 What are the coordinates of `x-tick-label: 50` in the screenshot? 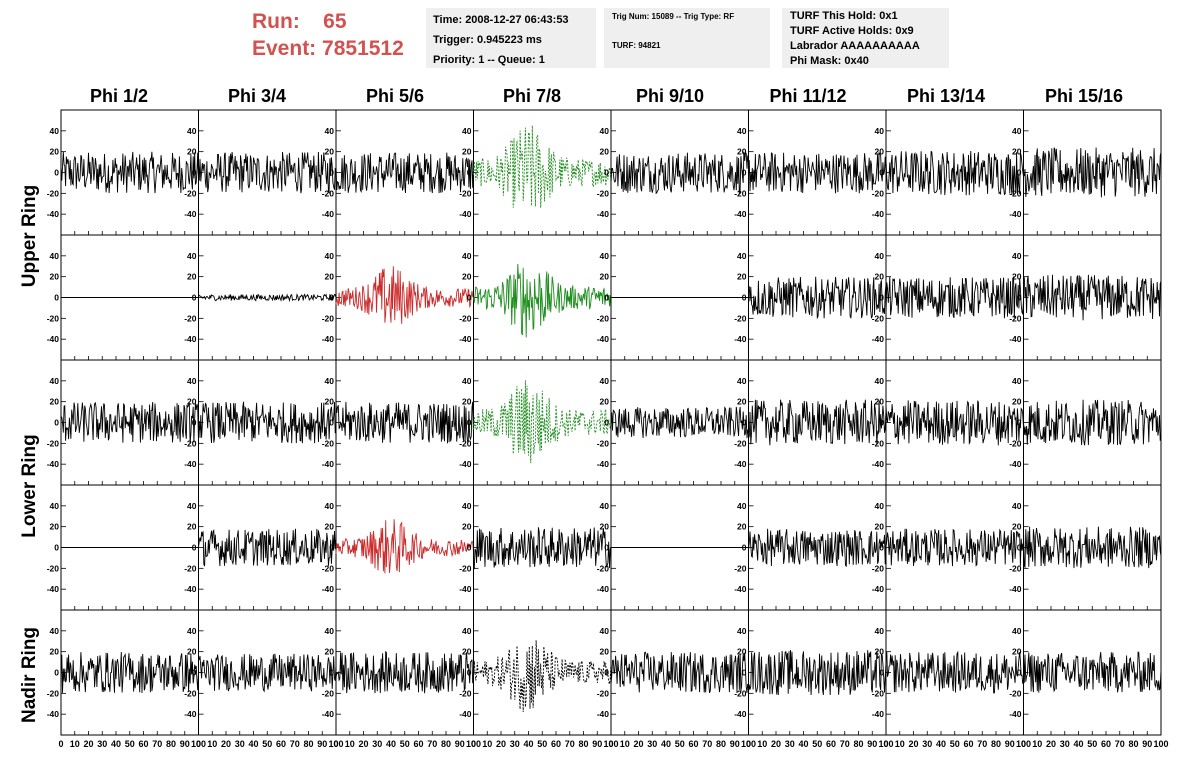 It's located at (267, 744).